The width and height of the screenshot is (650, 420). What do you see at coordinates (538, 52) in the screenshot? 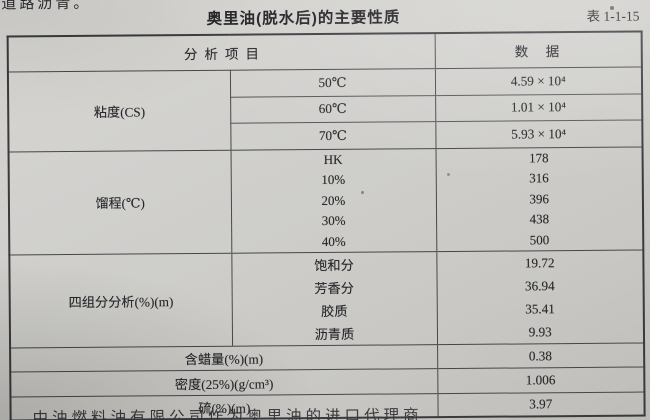
I see `header-data: 数 据` at bounding box center [538, 52].